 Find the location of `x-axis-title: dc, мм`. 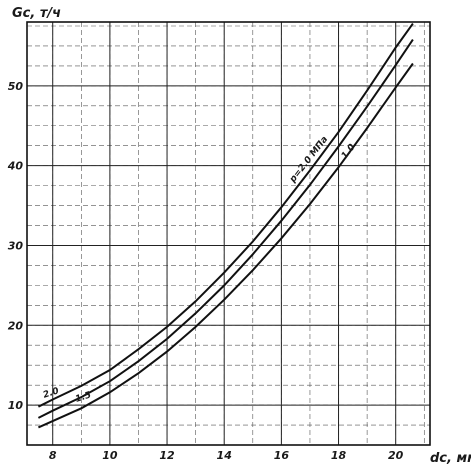

x-axis-title: dc, мм is located at coordinates (450, 458).